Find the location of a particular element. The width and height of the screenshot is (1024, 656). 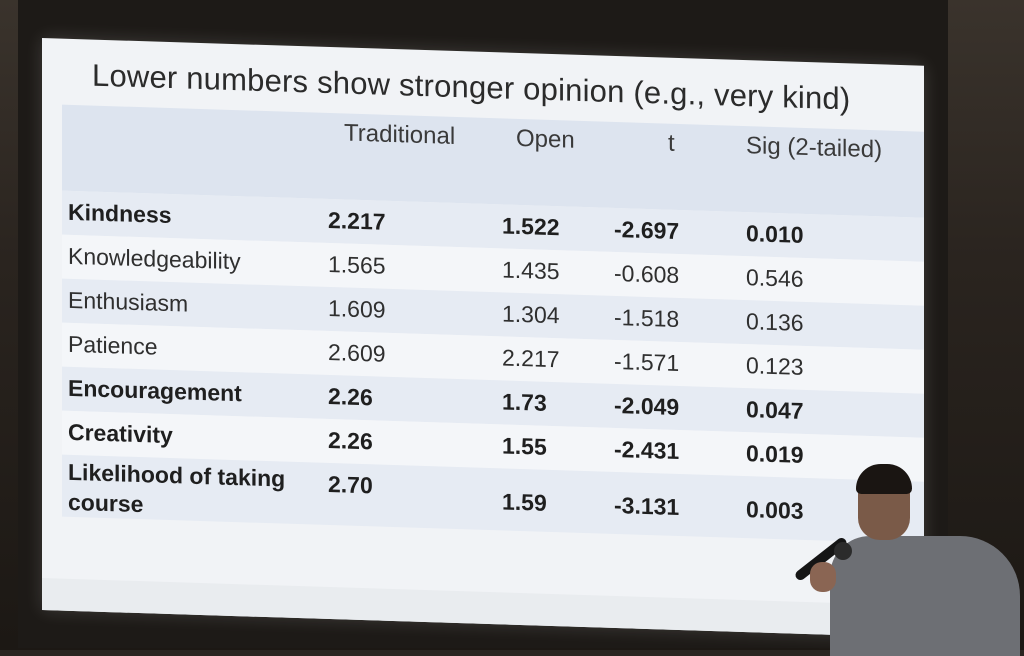

row-label: Encouragement is located at coordinates (155, 390).